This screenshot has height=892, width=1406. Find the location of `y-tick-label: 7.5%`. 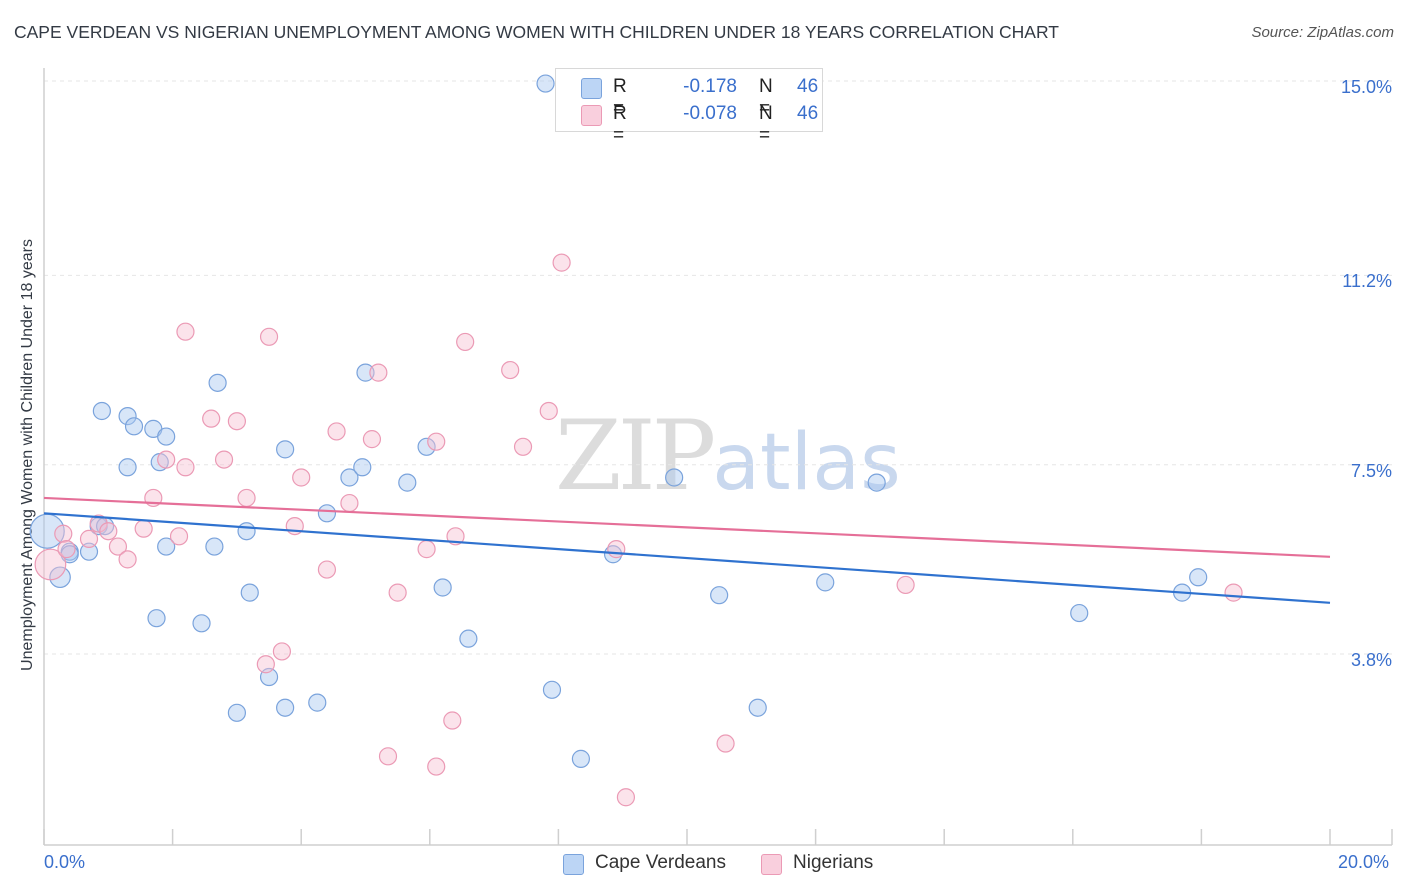

y-tick-label: 7.5% is located at coordinates (1371, 470).